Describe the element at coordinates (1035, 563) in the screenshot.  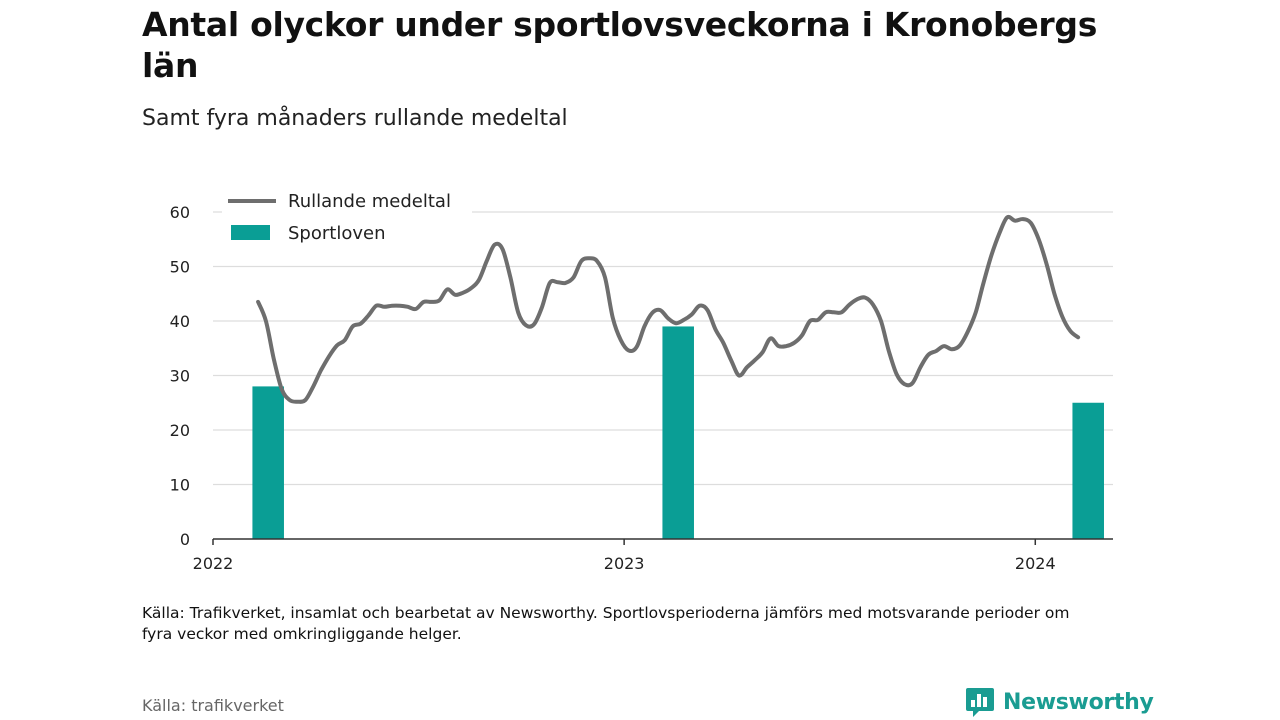
I see `x-tick-label: 2024` at that location.